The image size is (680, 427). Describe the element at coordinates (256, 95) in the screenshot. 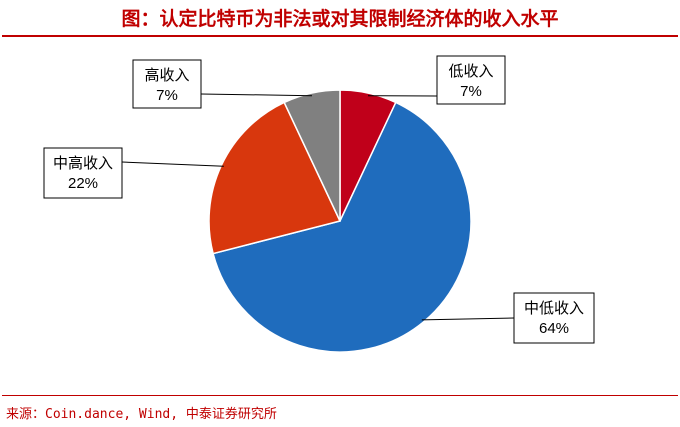

I see `leader-line-high-income` at that location.